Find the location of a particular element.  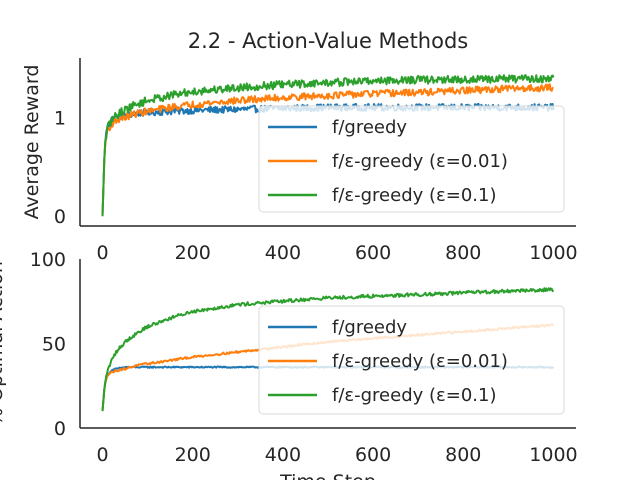

y-tick-label: 100 is located at coordinates (48, 260).